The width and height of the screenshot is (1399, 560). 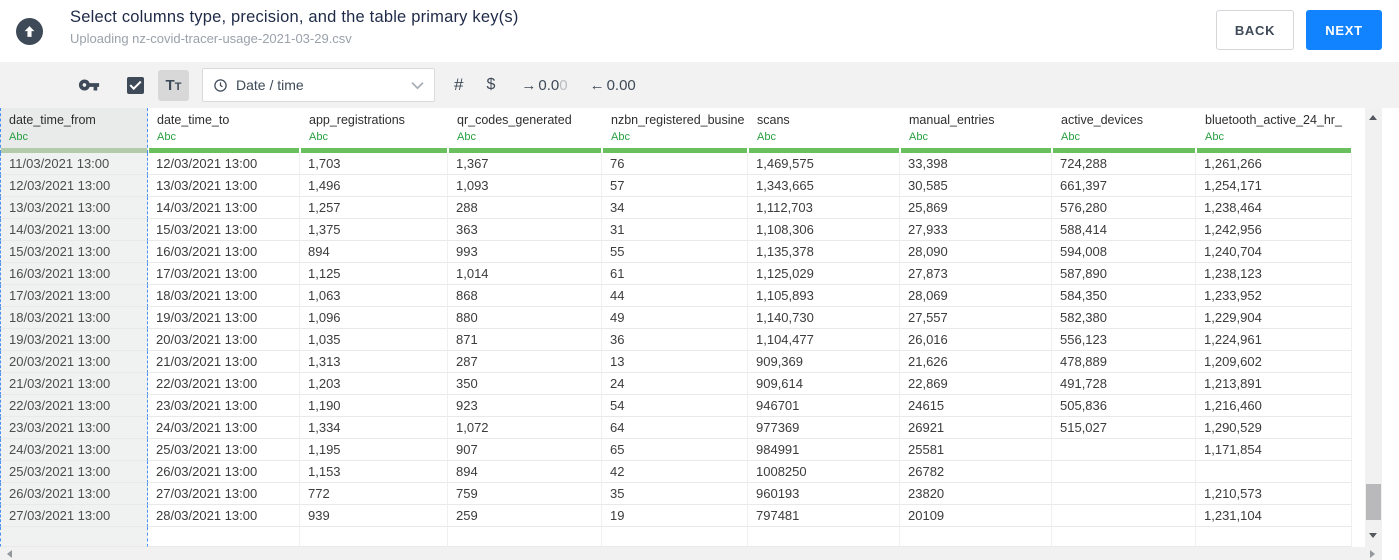 I want to click on table-cell: 11/03/2021 13:00, so click(x=74, y=164).